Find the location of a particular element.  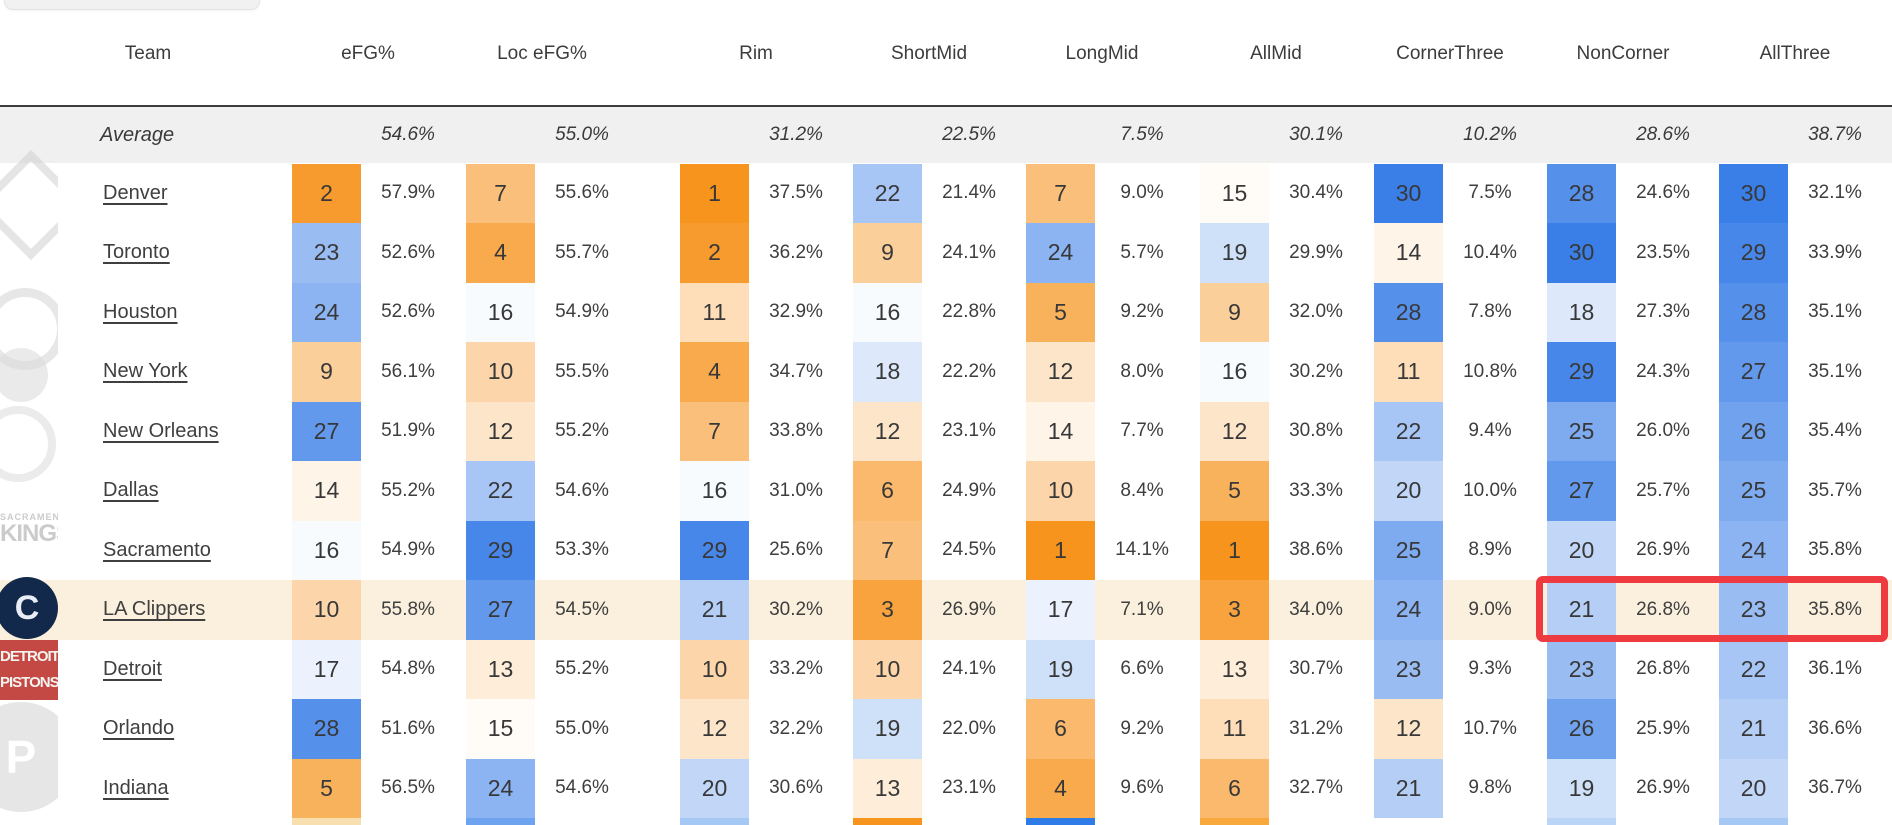

rank-cell-all-mid: 13 is located at coordinates (1234, 669).